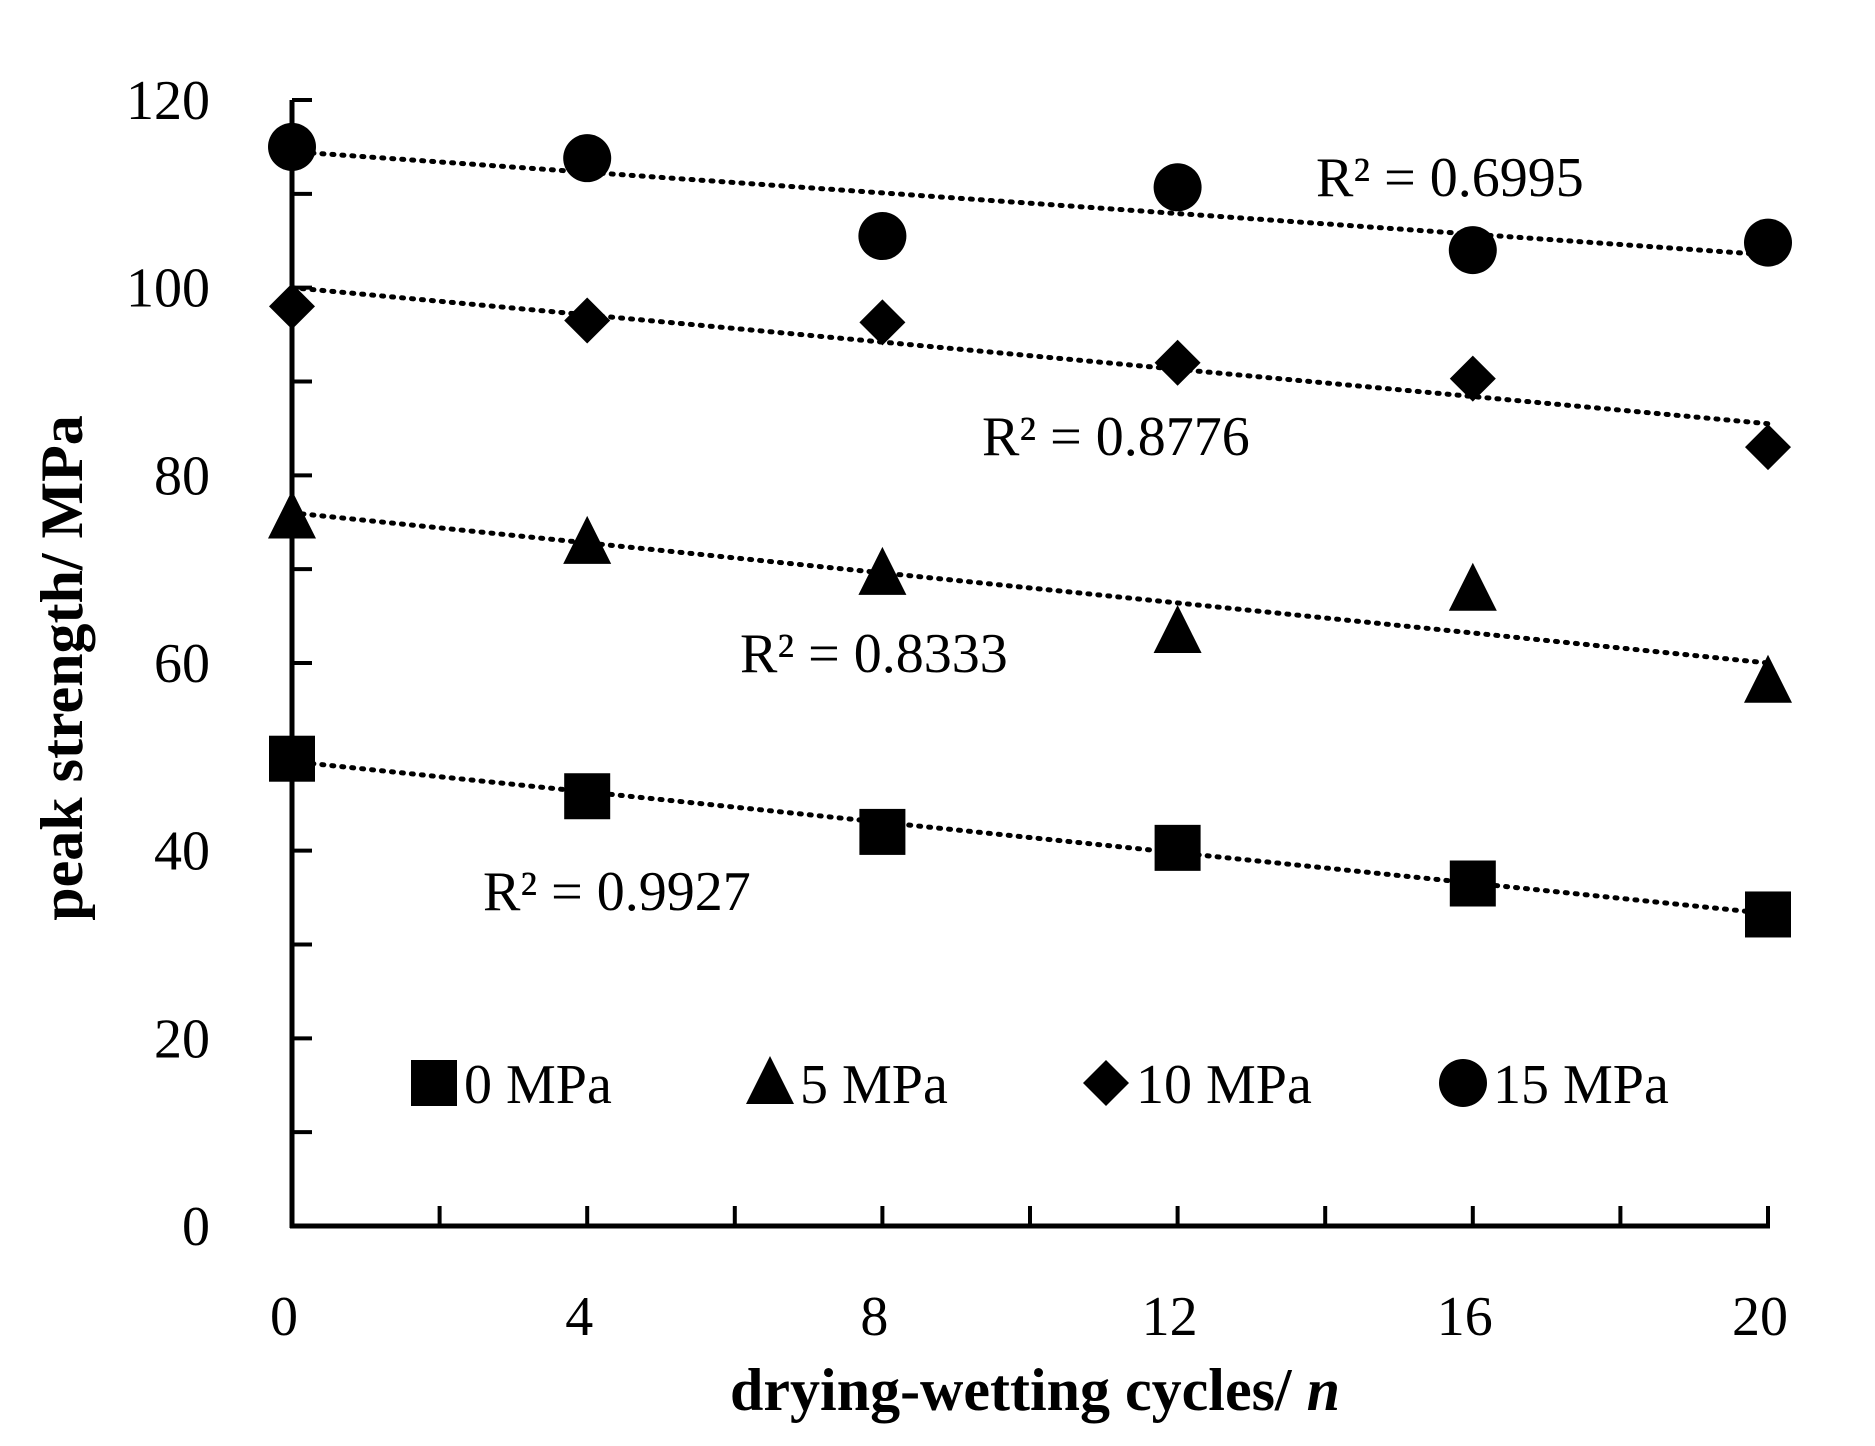 Image resolution: width=1875 pixels, height=1446 pixels. What do you see at coordinates (1323, 1390) in the screenshot?
I see `x-axis-title-variable: n` at bounding box center [1323, 1390].